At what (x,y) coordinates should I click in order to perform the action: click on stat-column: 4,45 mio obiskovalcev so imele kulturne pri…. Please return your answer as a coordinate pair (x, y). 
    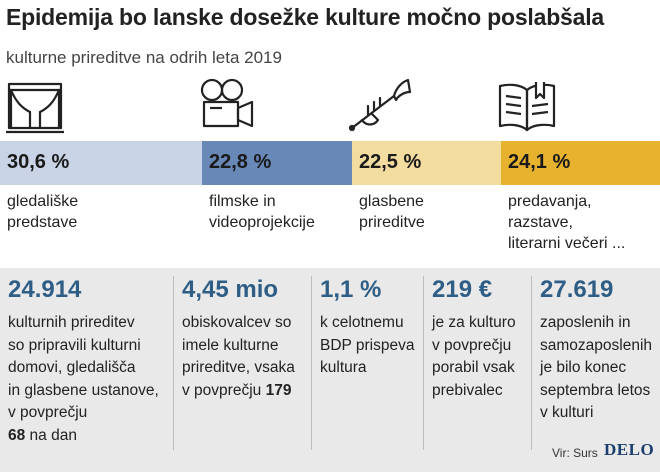
    Looking at the image, I should click on (246, 370).